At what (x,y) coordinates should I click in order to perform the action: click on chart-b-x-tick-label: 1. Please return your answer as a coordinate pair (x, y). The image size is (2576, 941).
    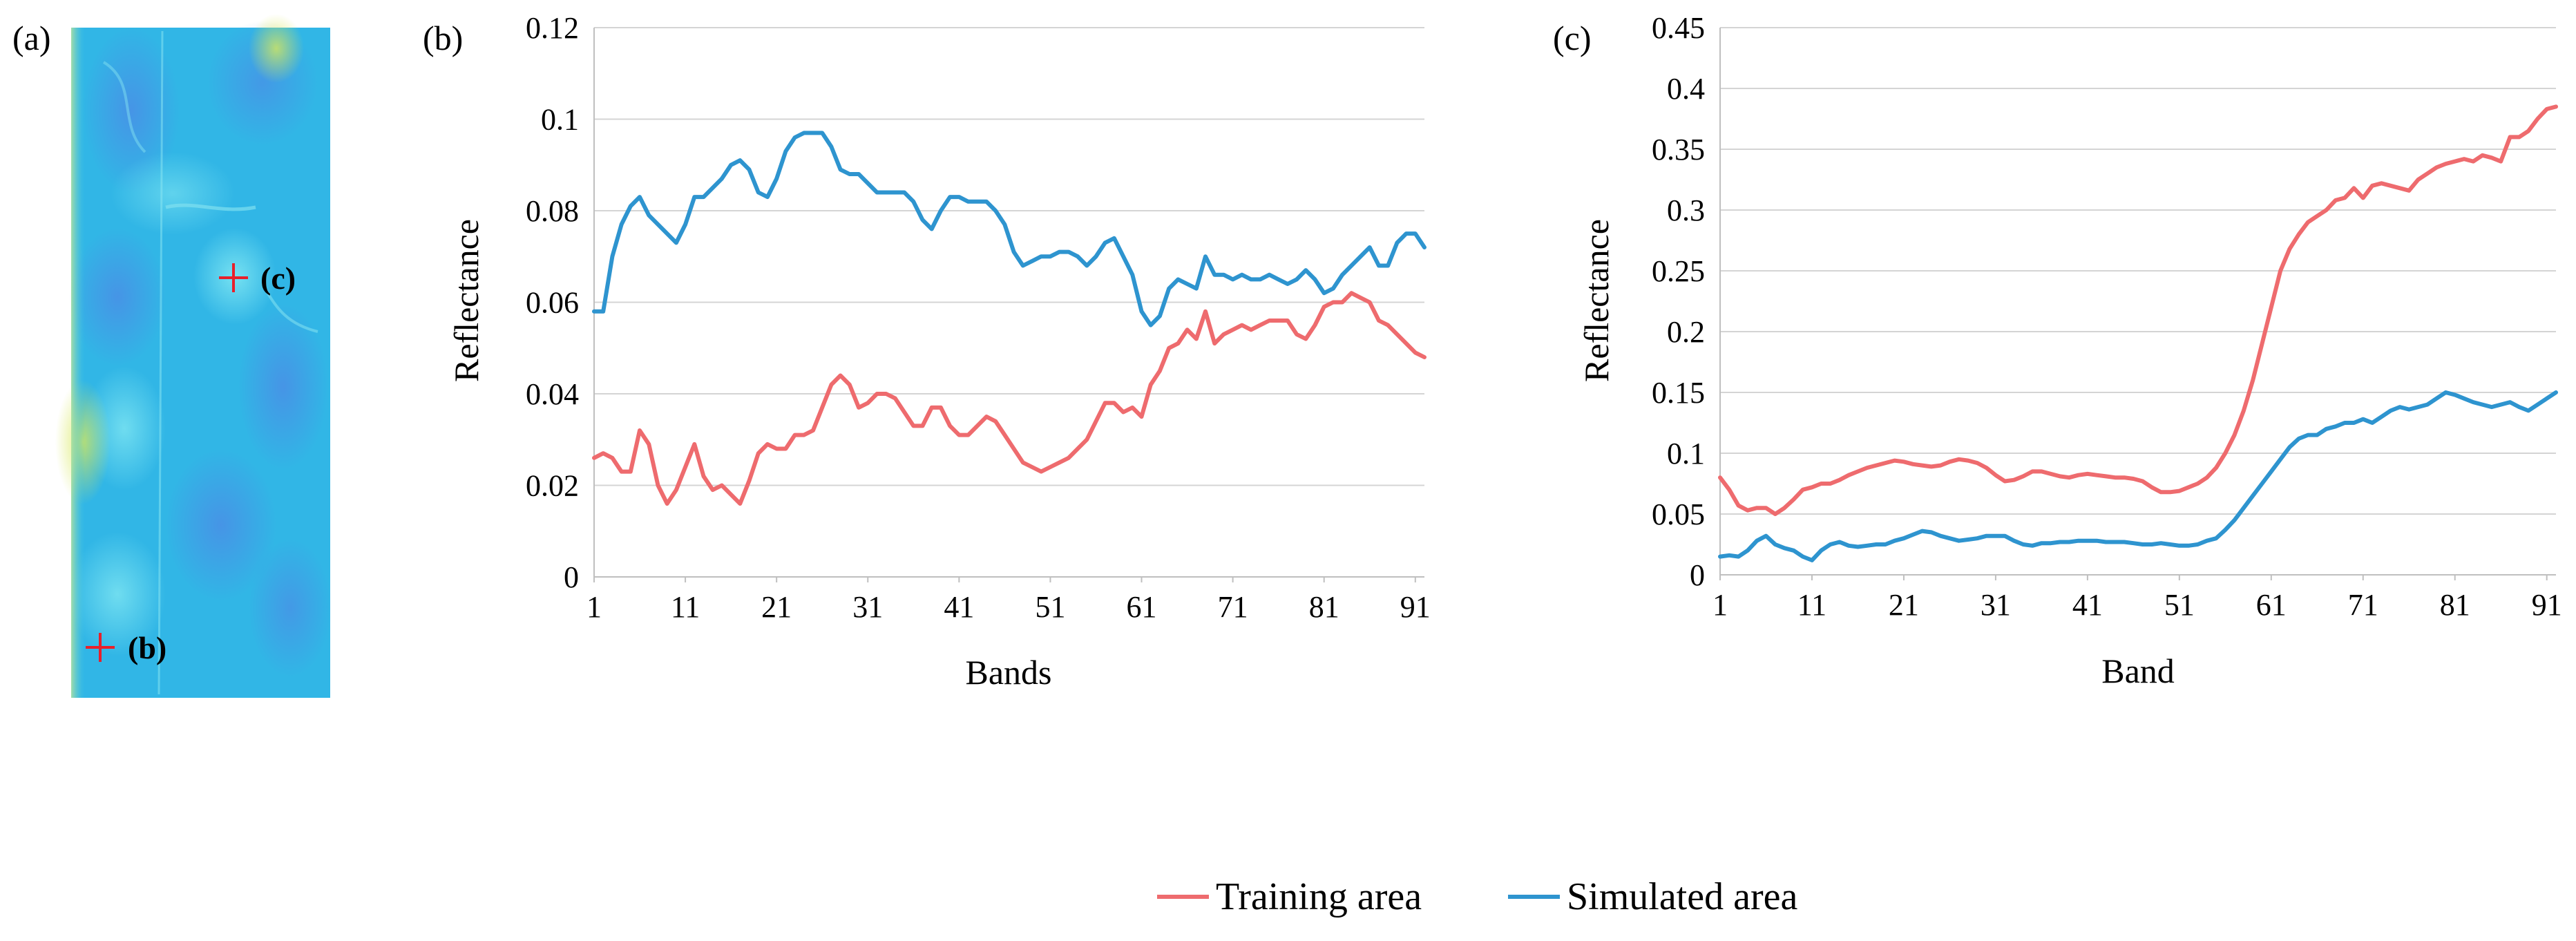
    Looking at the image, I should click on (594, 607).